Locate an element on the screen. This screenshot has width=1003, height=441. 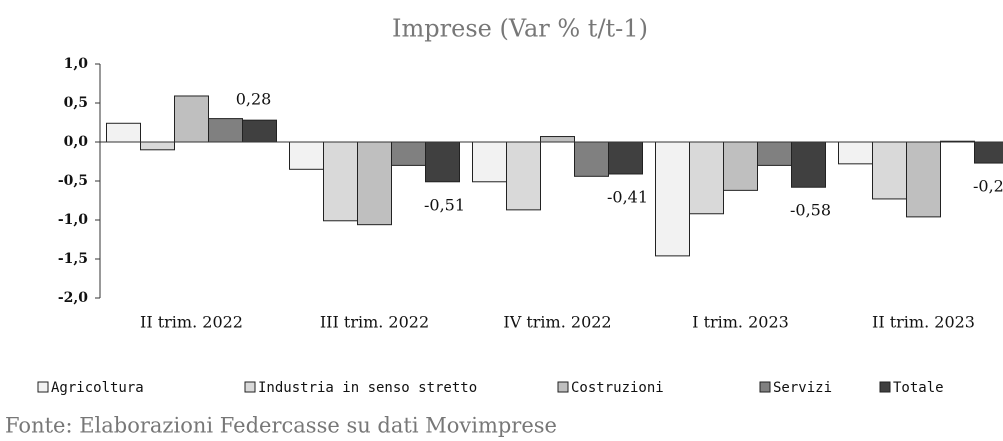
data-label: -0,41 is located at coordinates (627, 196).